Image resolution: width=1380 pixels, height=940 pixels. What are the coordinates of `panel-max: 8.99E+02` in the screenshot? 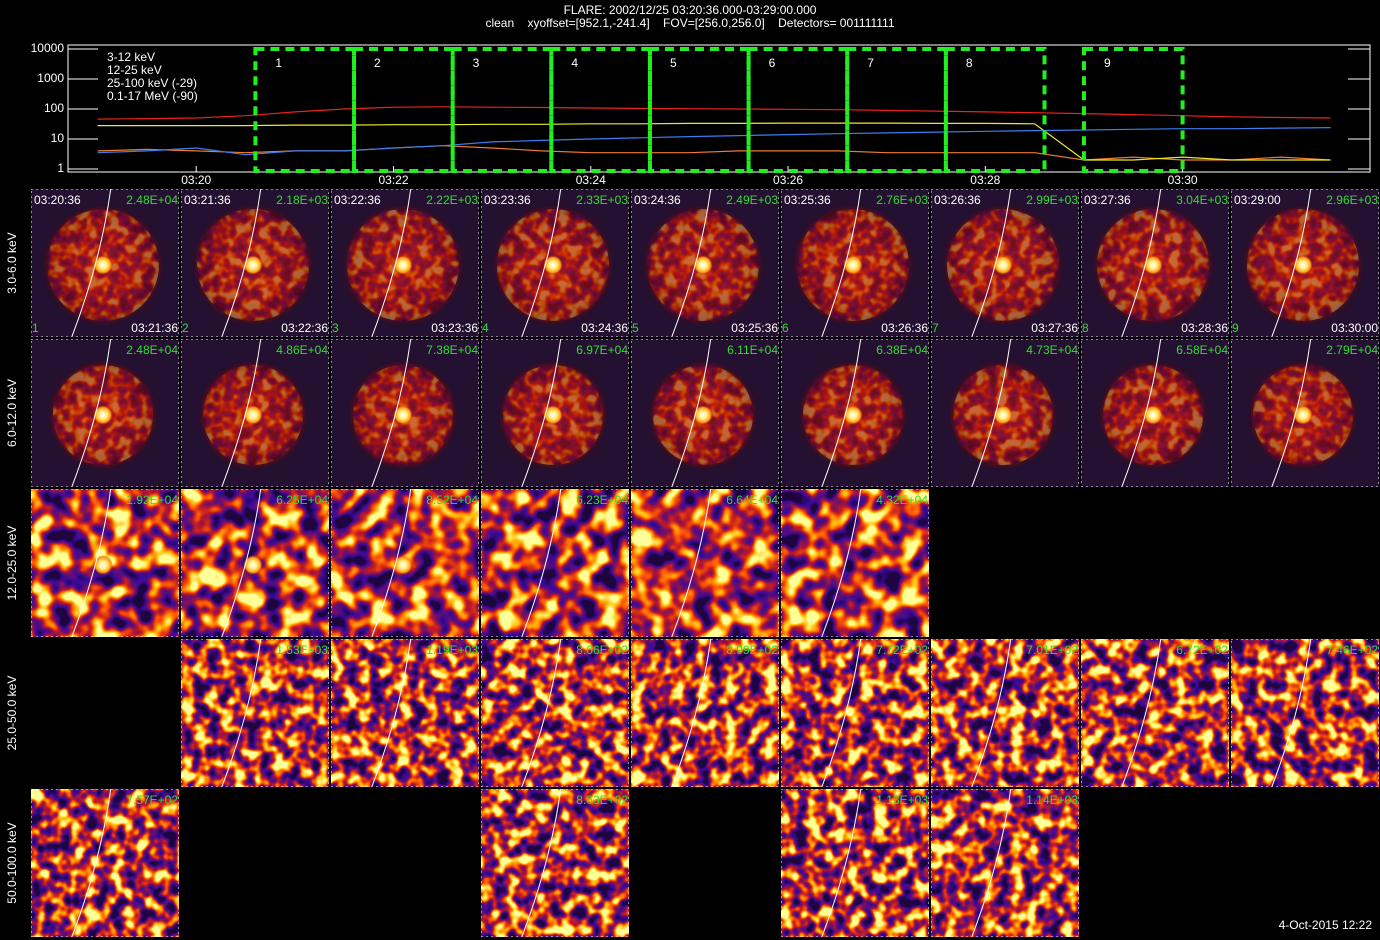 It's located at (752, 650).